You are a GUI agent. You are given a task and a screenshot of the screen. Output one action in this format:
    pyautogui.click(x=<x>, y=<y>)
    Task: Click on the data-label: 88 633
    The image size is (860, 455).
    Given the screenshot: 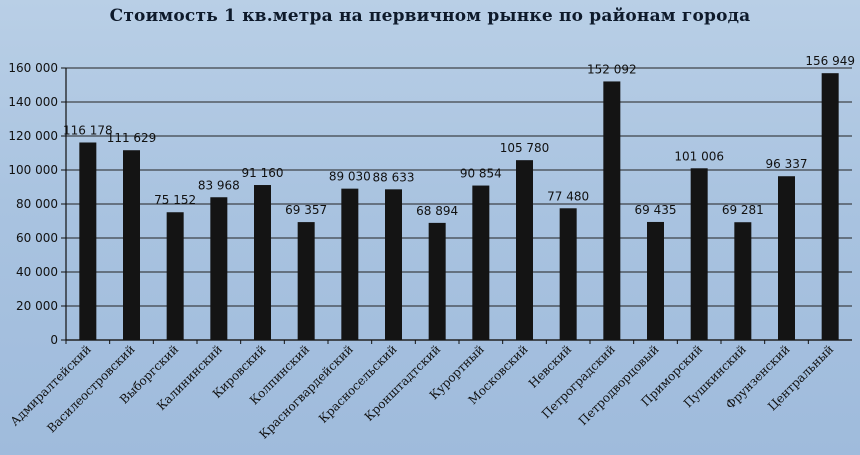 What is the action you would take?
    pyautogui.click(x=394, y=177)
    